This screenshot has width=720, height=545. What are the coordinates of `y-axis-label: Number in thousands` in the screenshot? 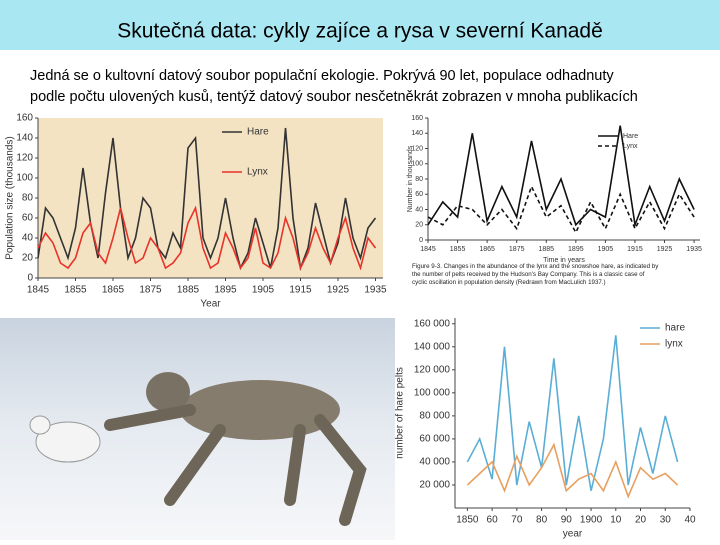 It's located at (410, 178).